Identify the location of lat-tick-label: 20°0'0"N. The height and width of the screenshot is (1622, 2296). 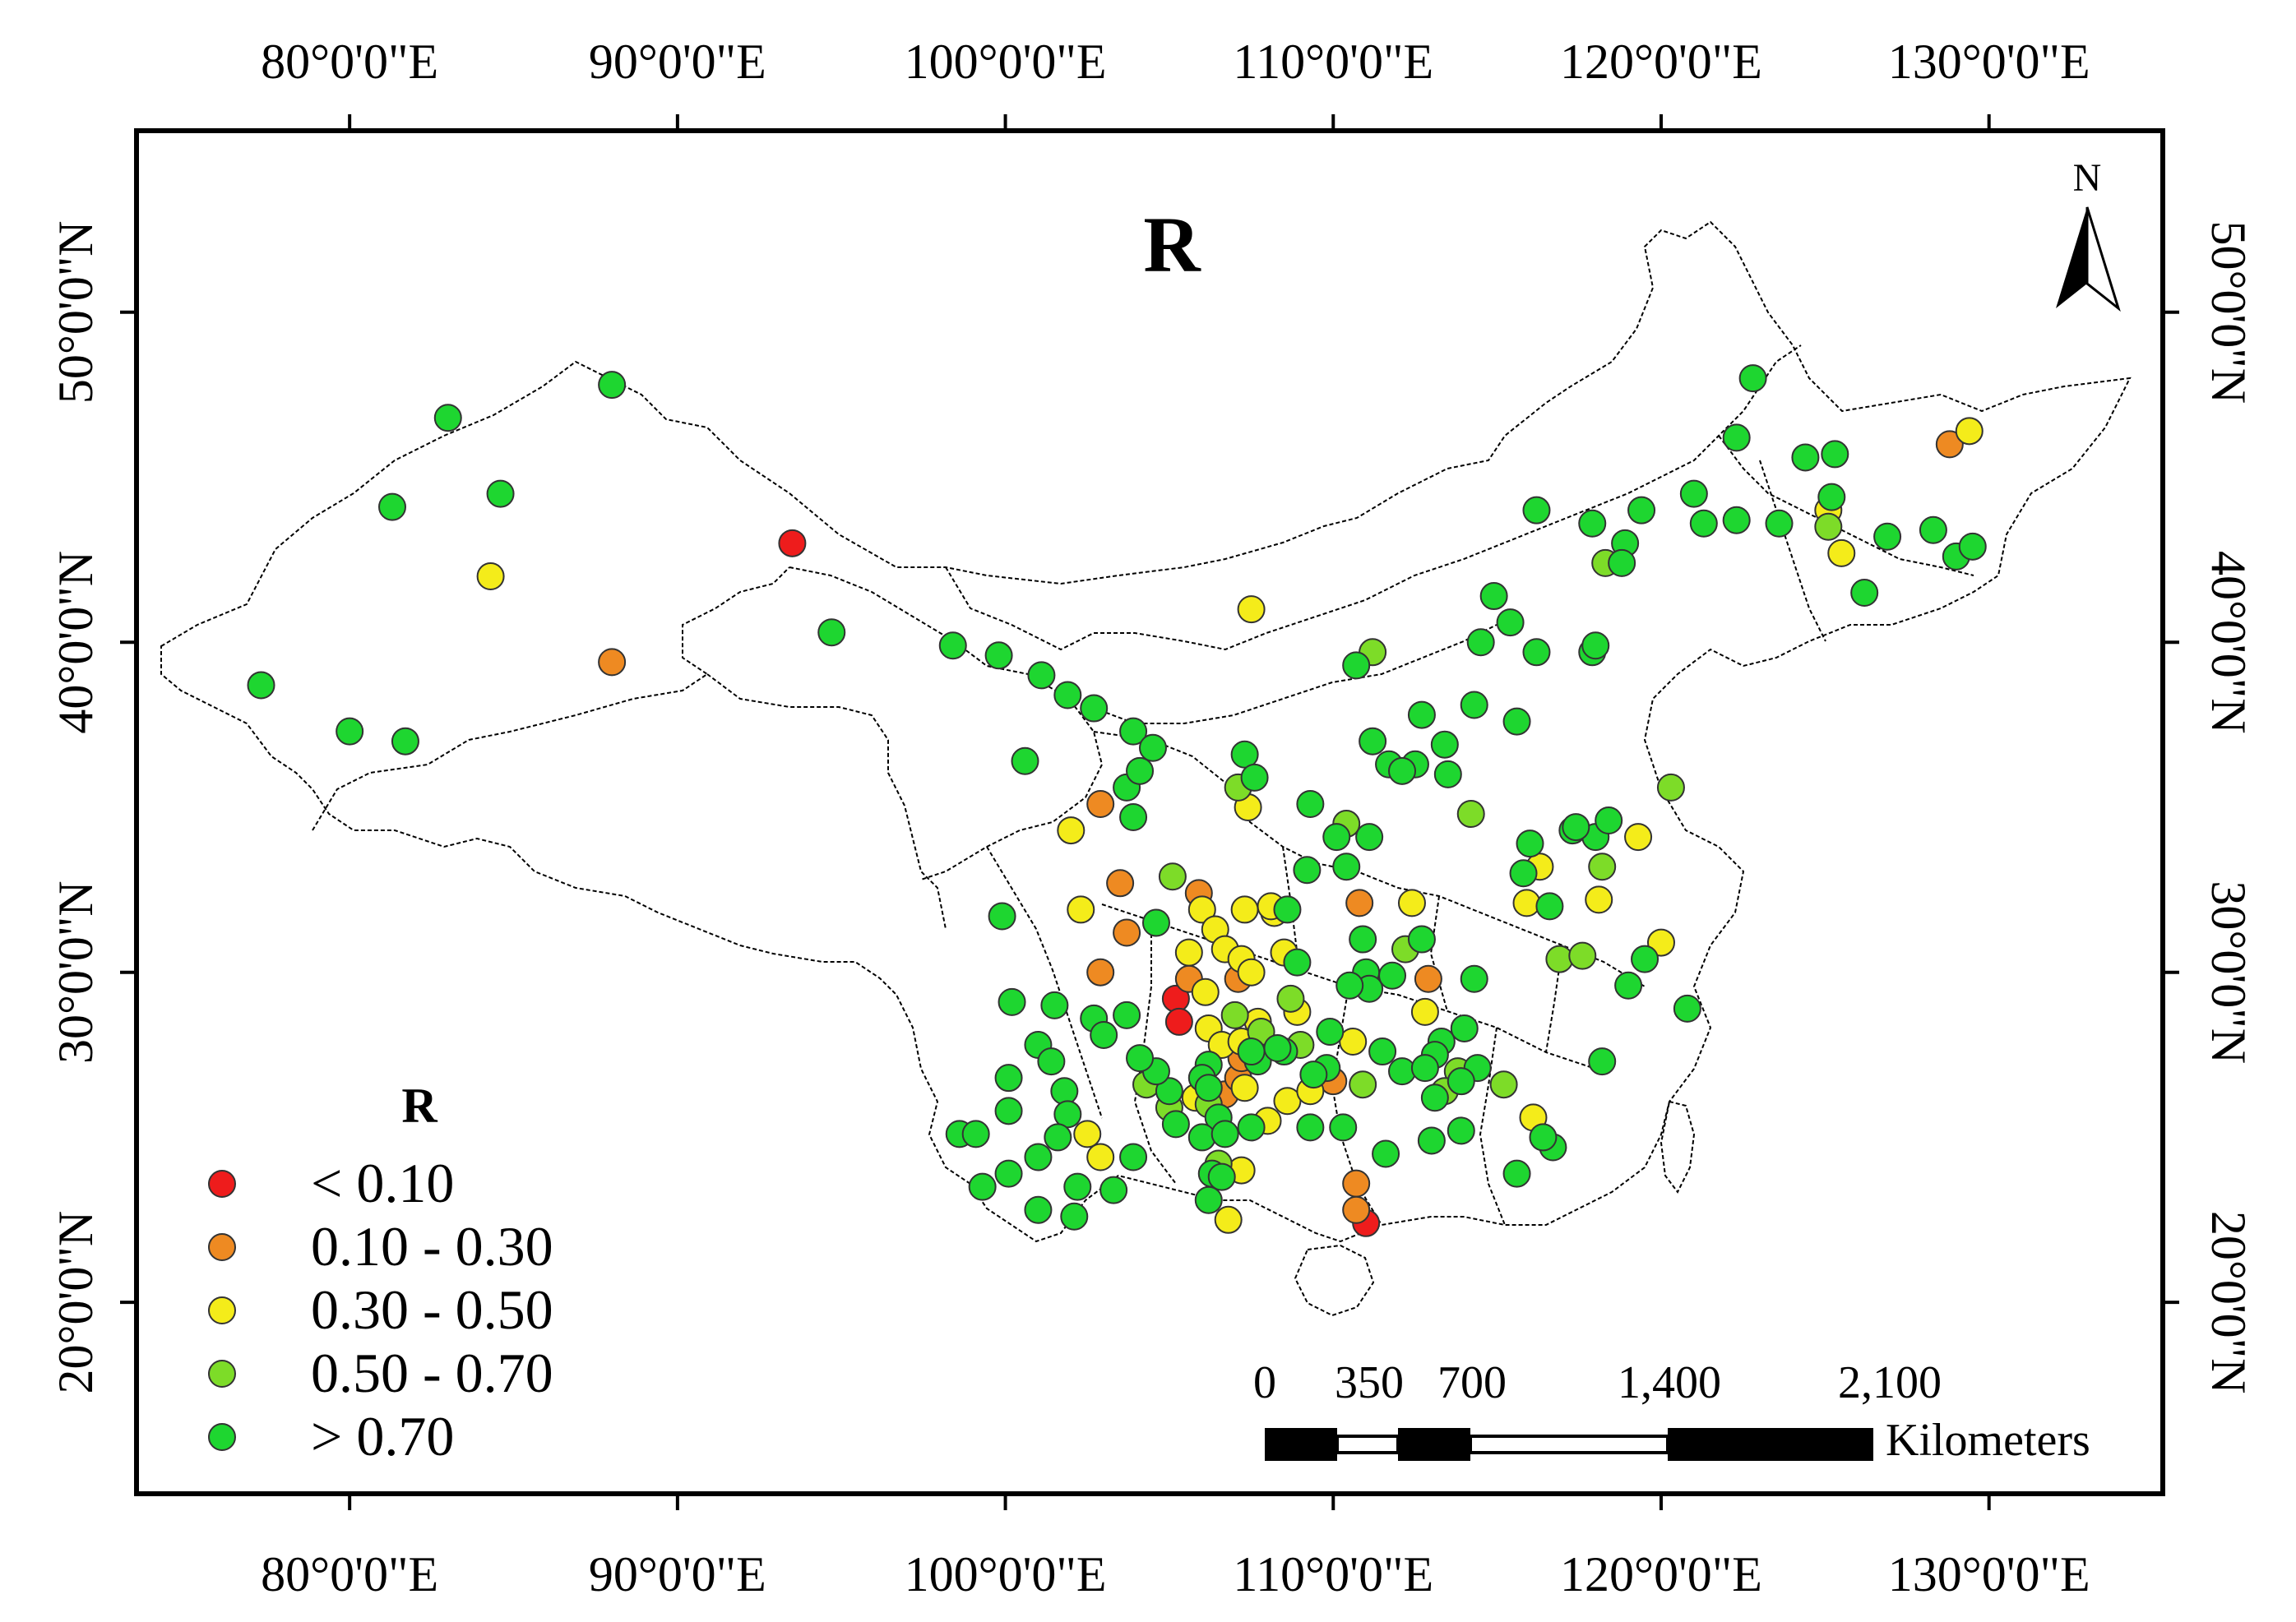
(76, 1303).